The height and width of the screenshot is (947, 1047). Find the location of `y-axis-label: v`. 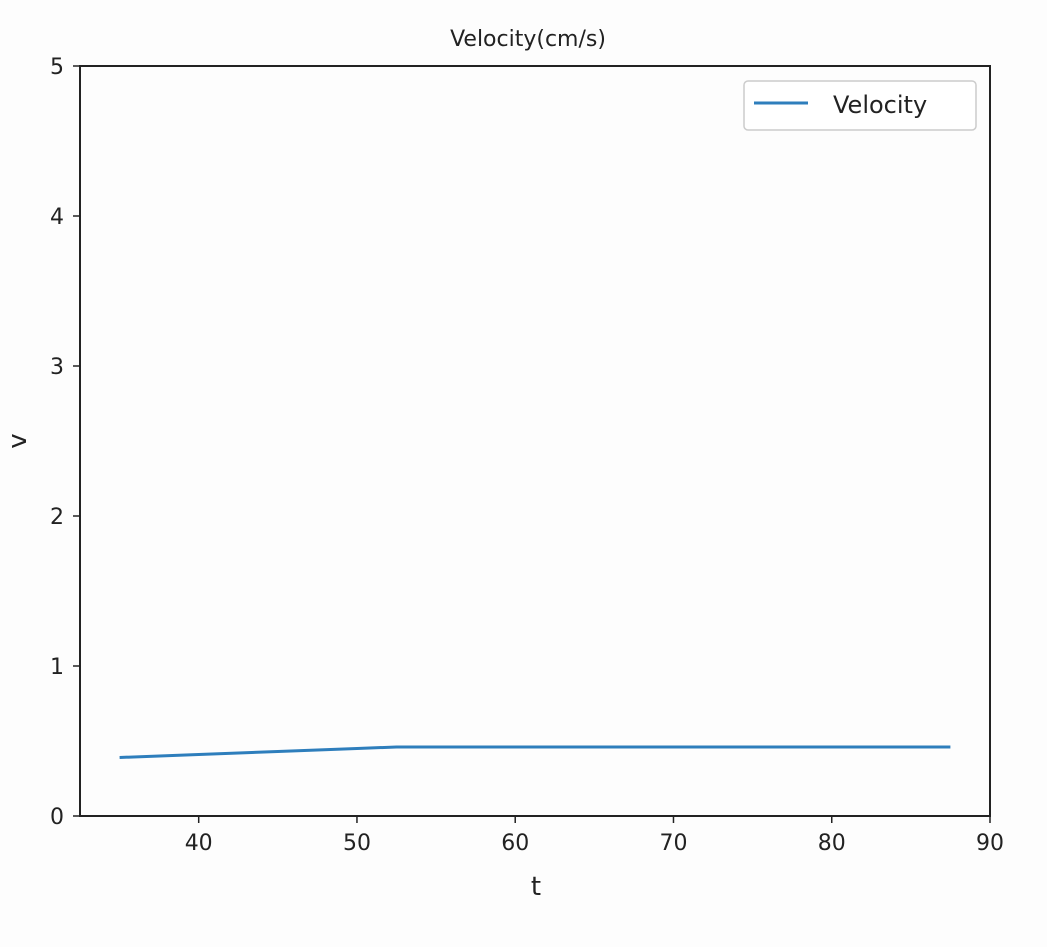

y-axis-label: v is located at coordinates (18, 440).